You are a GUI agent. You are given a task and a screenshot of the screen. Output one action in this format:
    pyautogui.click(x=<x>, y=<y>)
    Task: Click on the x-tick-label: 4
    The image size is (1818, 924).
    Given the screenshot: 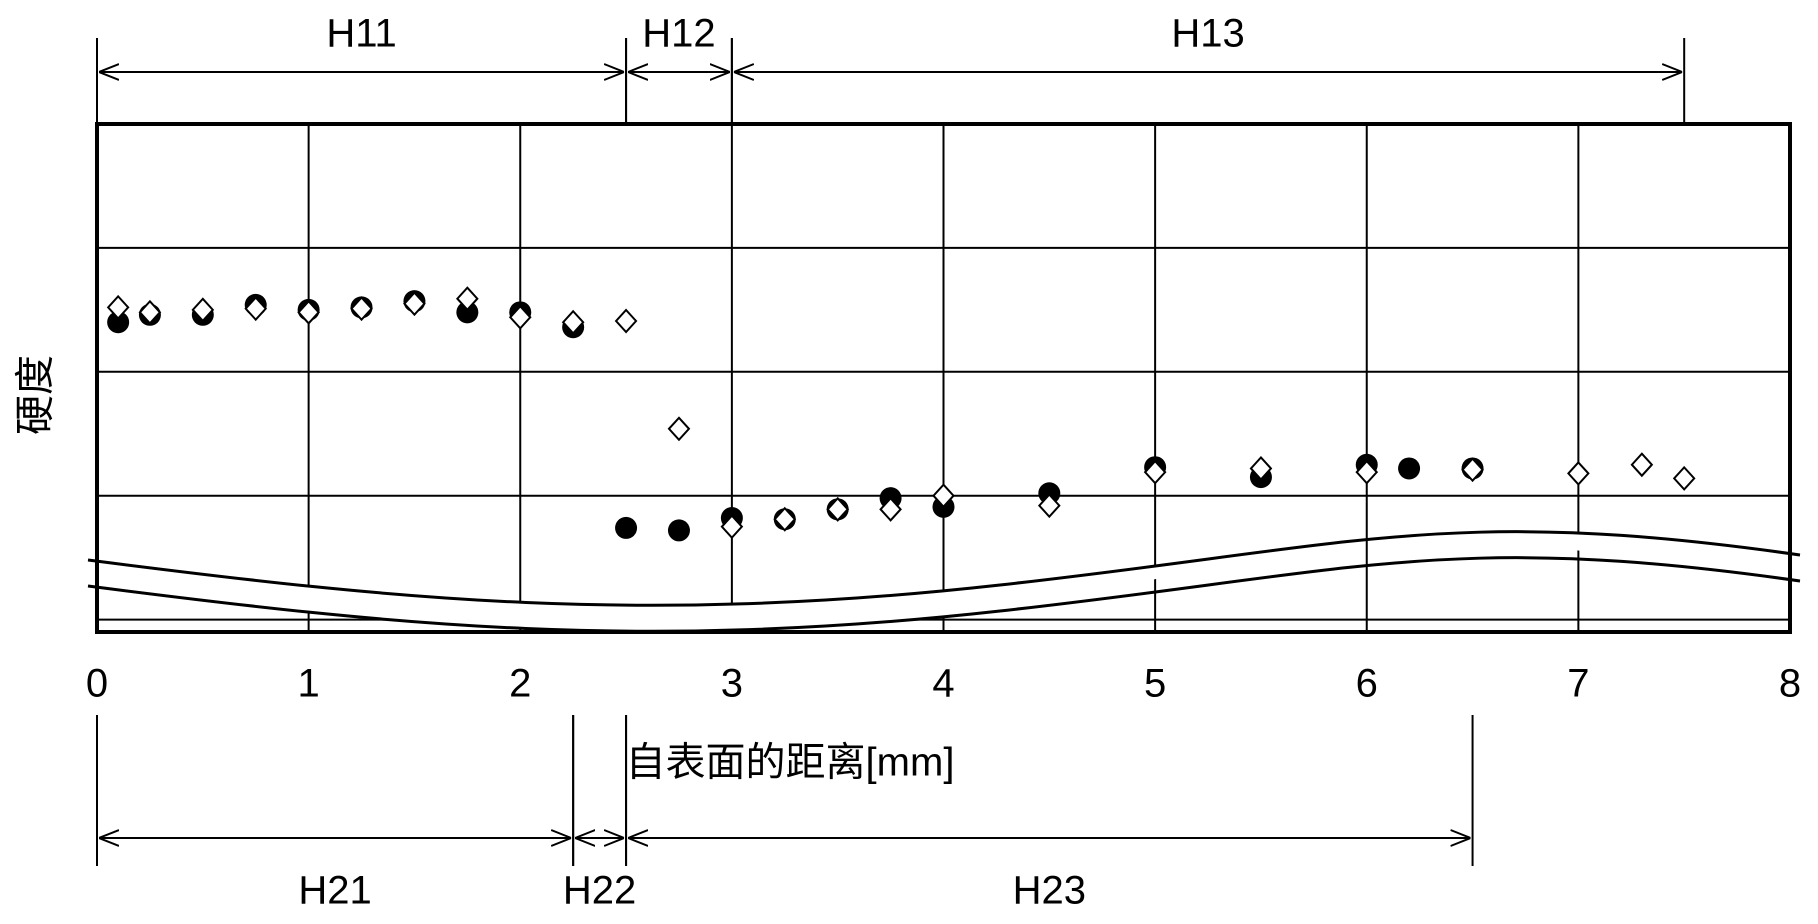 What is the action you would take?
    pyautogui.click(x=943, y=684)
    